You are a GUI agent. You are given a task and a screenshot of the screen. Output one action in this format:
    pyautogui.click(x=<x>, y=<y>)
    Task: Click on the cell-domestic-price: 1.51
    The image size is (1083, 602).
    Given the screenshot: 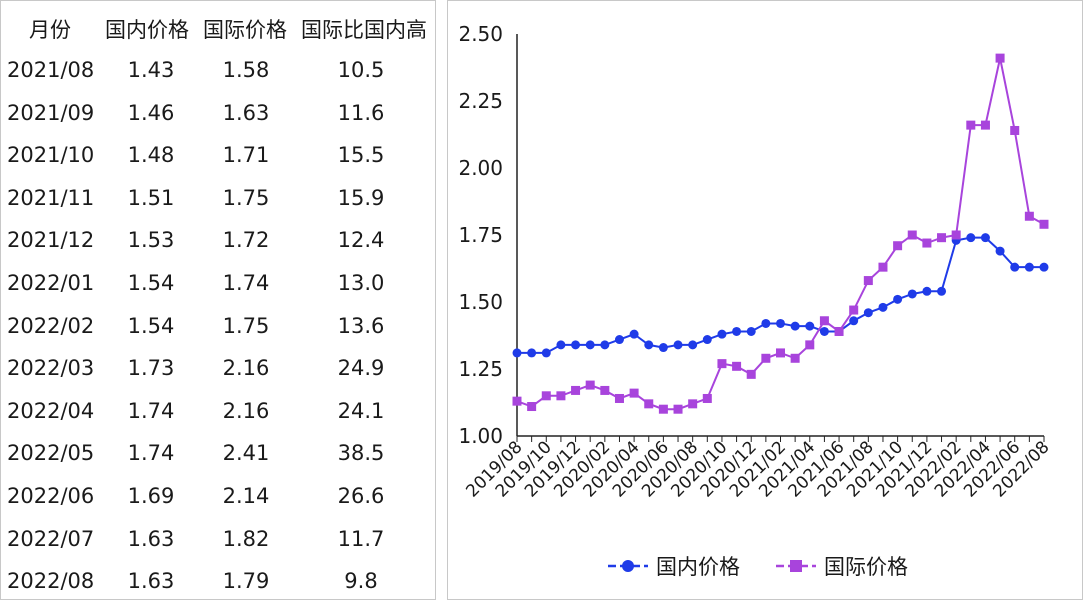 What is the action you would take?
    pyautogui.click(x=151, y=197)
    